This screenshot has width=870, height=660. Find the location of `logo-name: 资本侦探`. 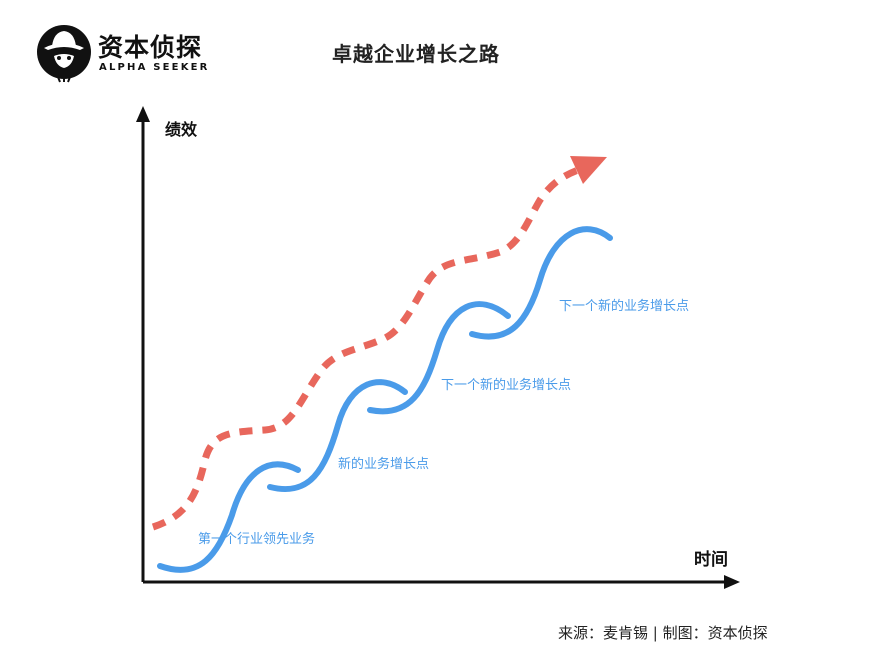

logo-name: 资本侦探 is located at coordinates (150, 47).